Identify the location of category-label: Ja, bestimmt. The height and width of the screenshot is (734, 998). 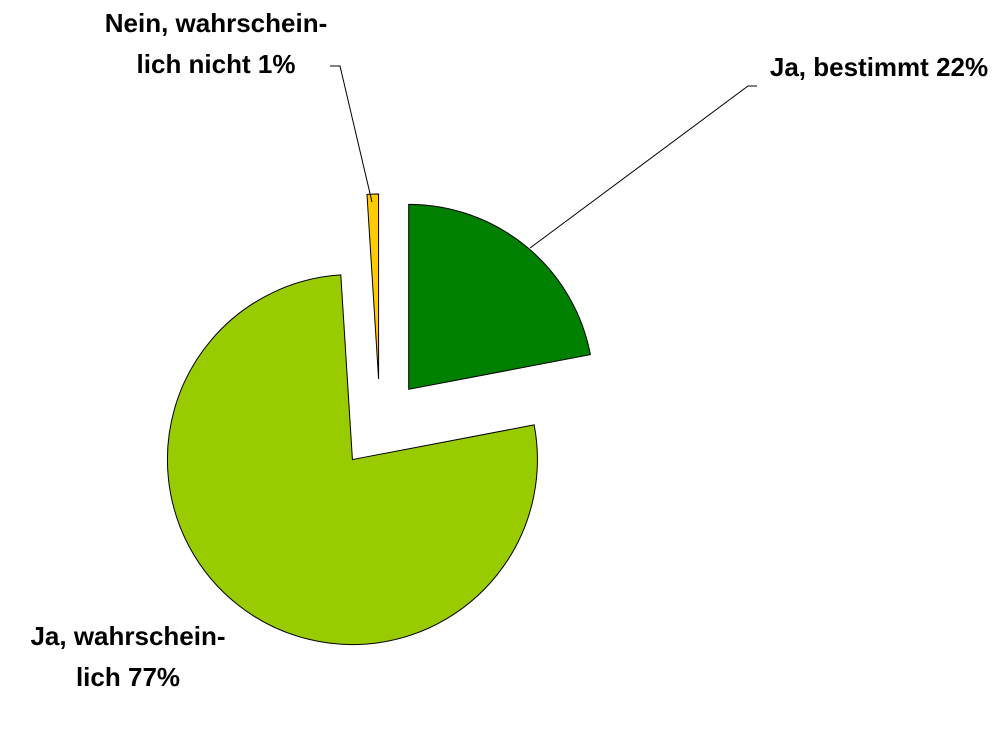
(849, 67).